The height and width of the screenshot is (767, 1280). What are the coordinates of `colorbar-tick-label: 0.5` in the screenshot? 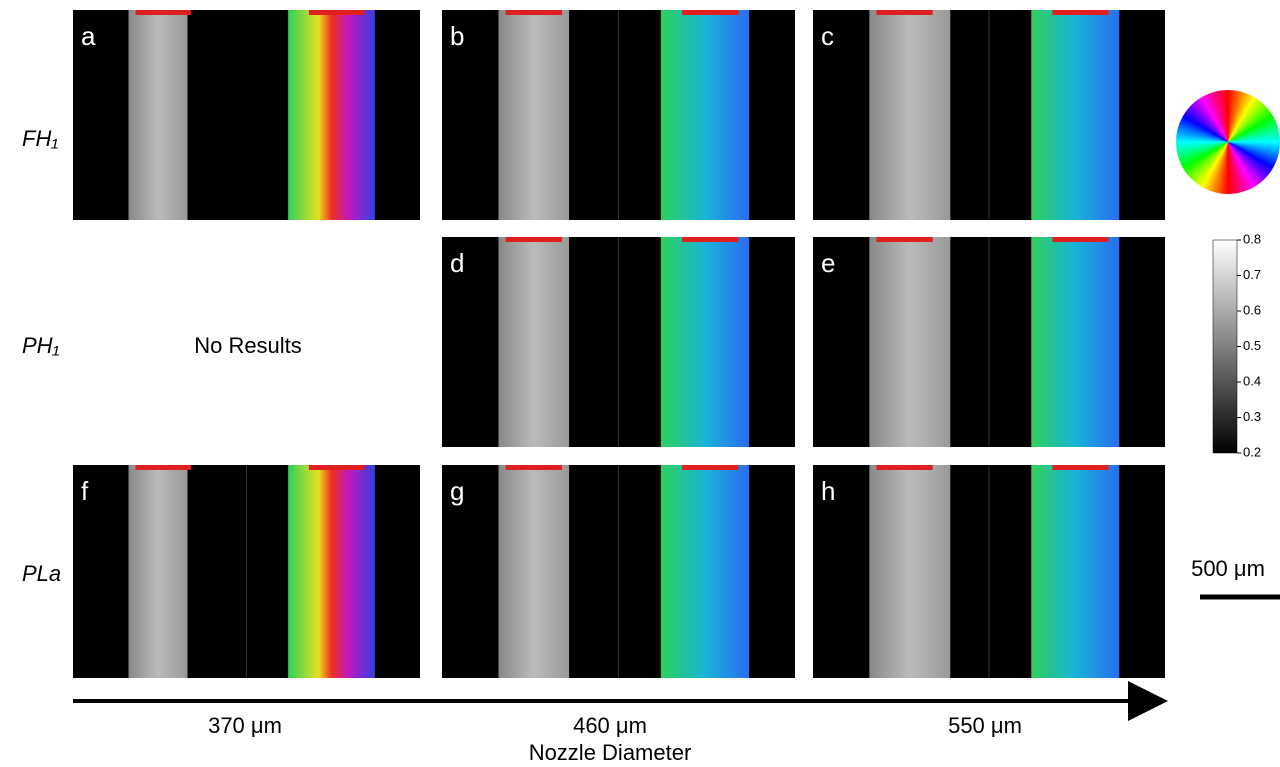 It's located at (1252, 345).